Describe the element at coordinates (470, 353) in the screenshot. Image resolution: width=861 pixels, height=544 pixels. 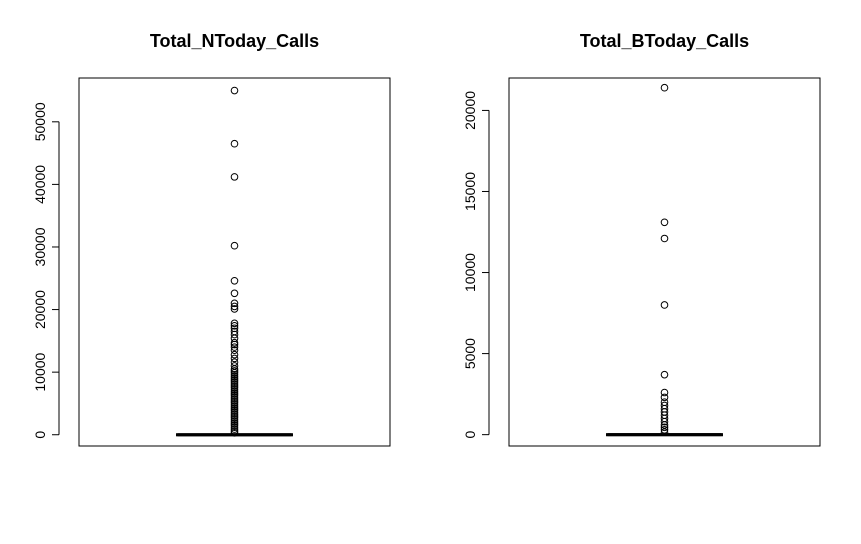
I see `y-tick-label: 5000` at that location.